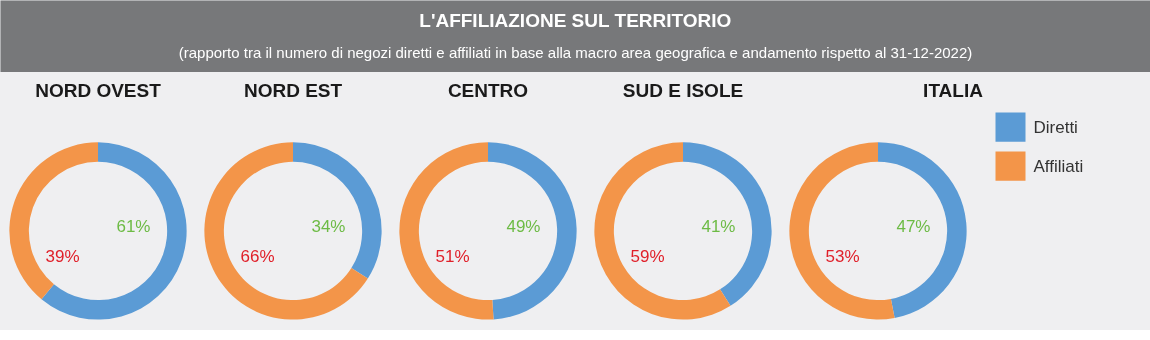 The image size is (1150, 340). I want to click on data-label: 59%, so click(647, 257).